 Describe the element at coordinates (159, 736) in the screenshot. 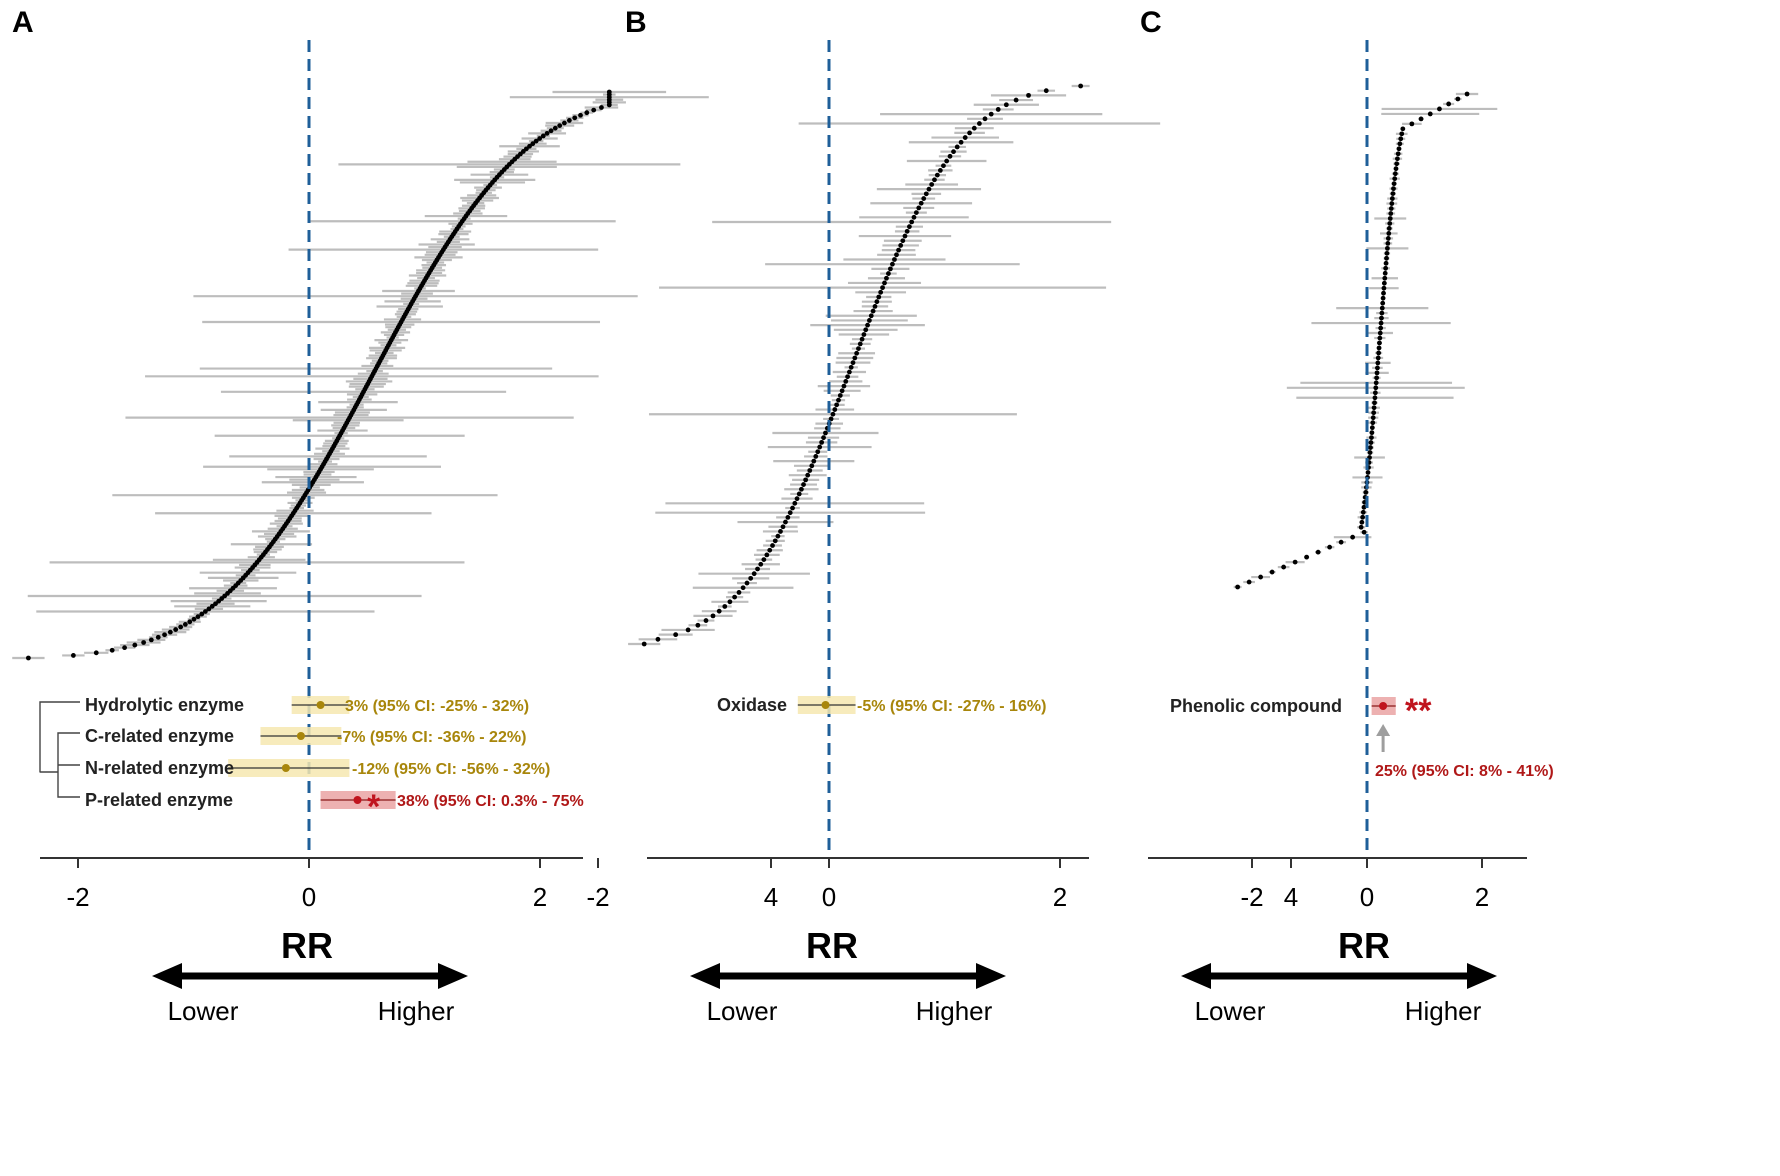

I see `summary-label: C-related enzyme` at that location.